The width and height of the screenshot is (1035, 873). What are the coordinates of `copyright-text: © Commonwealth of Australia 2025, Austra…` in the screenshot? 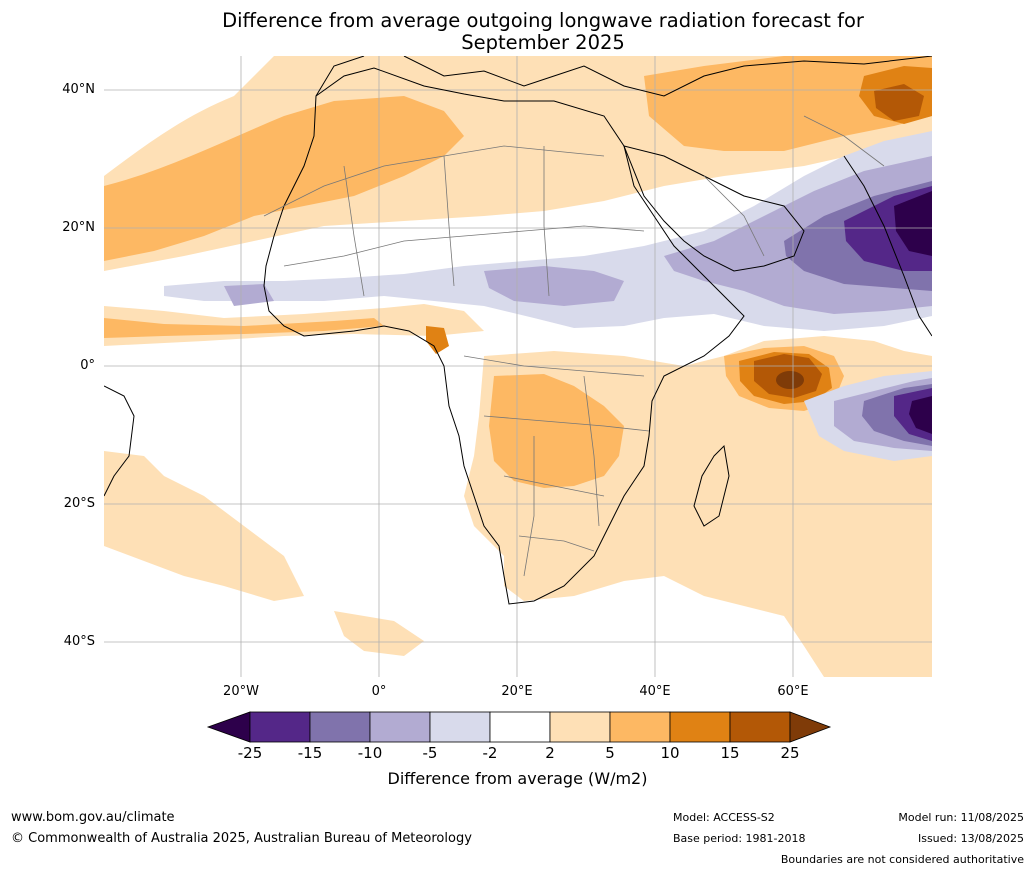 It's located at (241, 838).